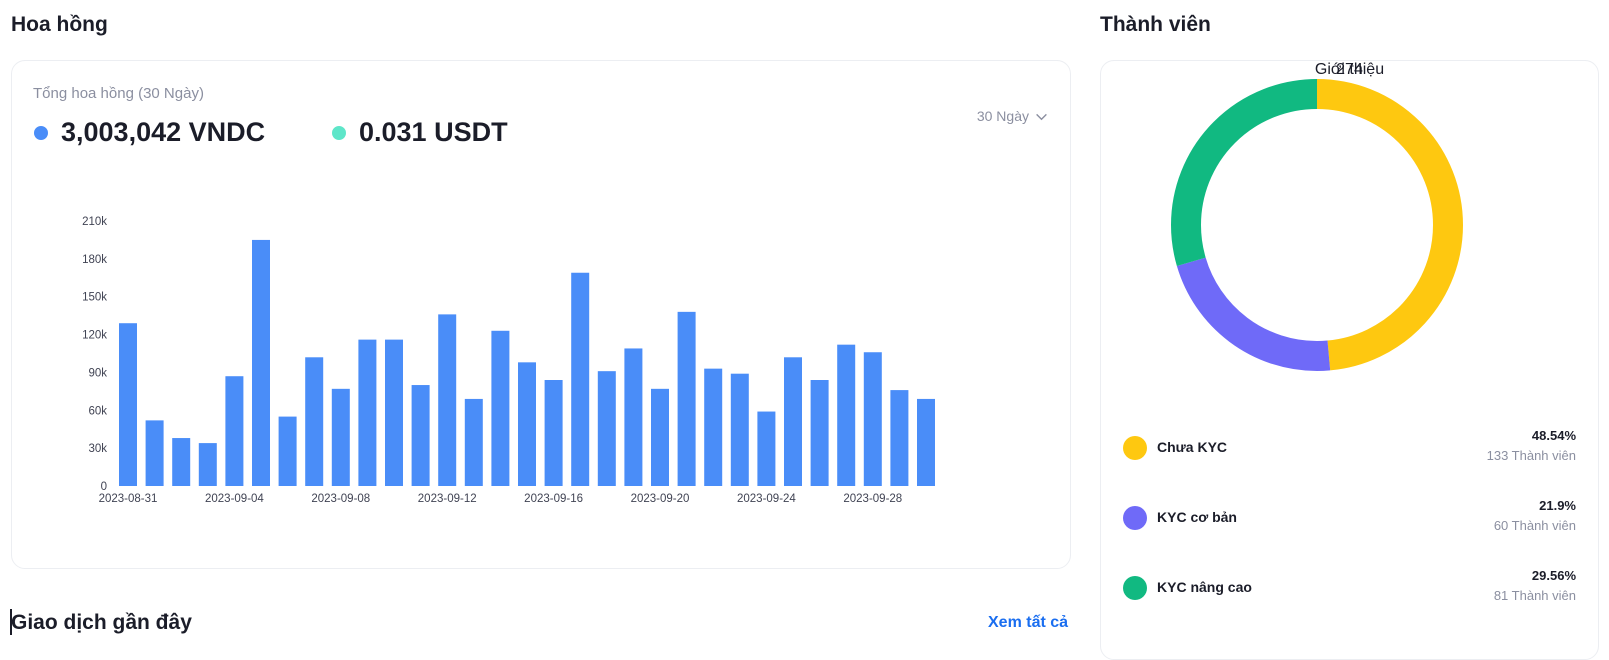 This screenshot has height=660, width=1609. Describe the element at coordinates (1534, 525) in the screenshot. I see `legend-count: 60 Thành viên` at that location.